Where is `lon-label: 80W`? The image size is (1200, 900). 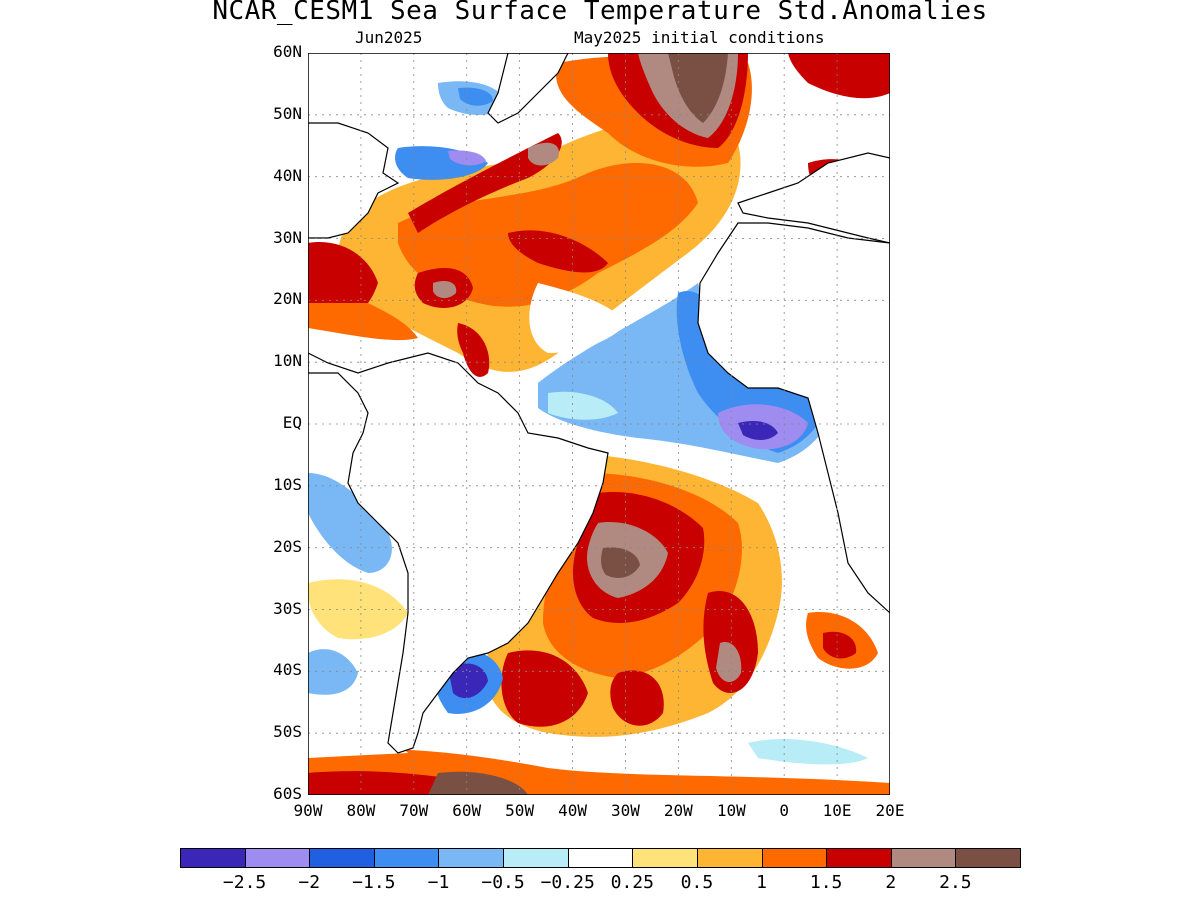 lon-label: 80W is located at coordinates (361, 810).